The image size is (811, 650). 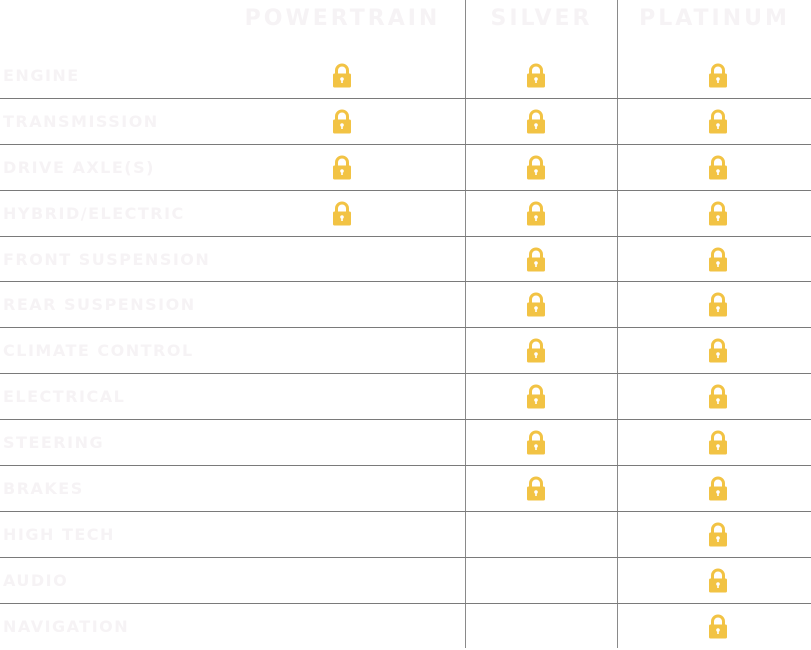 What do you see at coordinates (54, 442) in the screenshot?
I see `row-label: STEERING` at bounding box center [54, 442].